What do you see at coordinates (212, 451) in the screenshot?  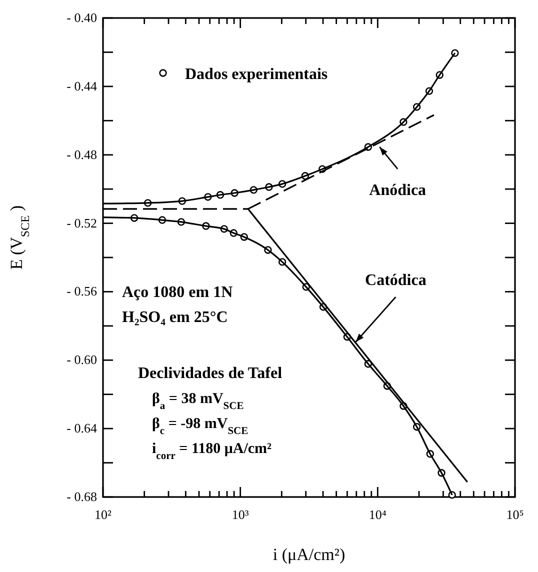 I see `annotation: i$_{corr}$ = 1180 μA/cm²` at bounding box center [212, 451].